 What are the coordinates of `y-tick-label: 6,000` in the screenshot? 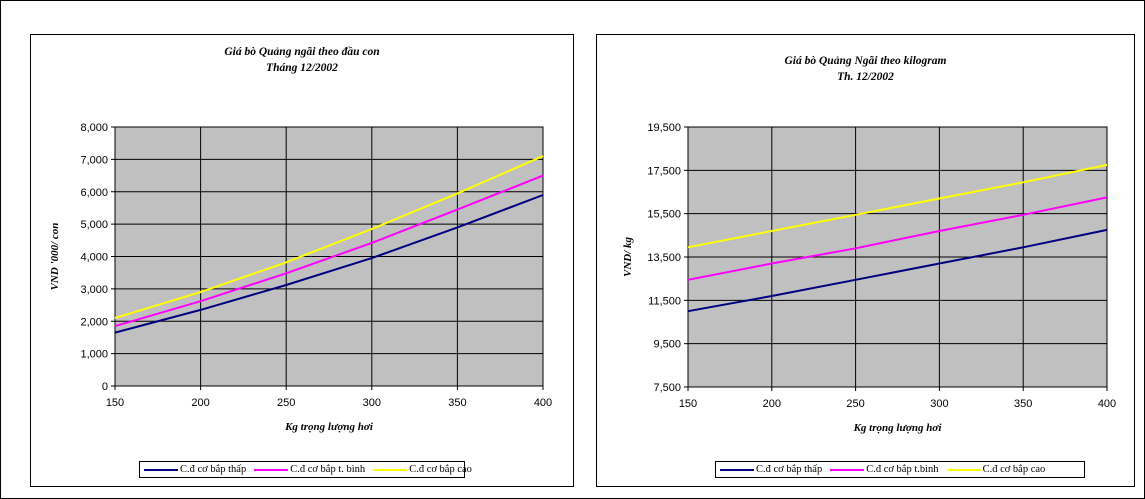 It's located at (94, 193).